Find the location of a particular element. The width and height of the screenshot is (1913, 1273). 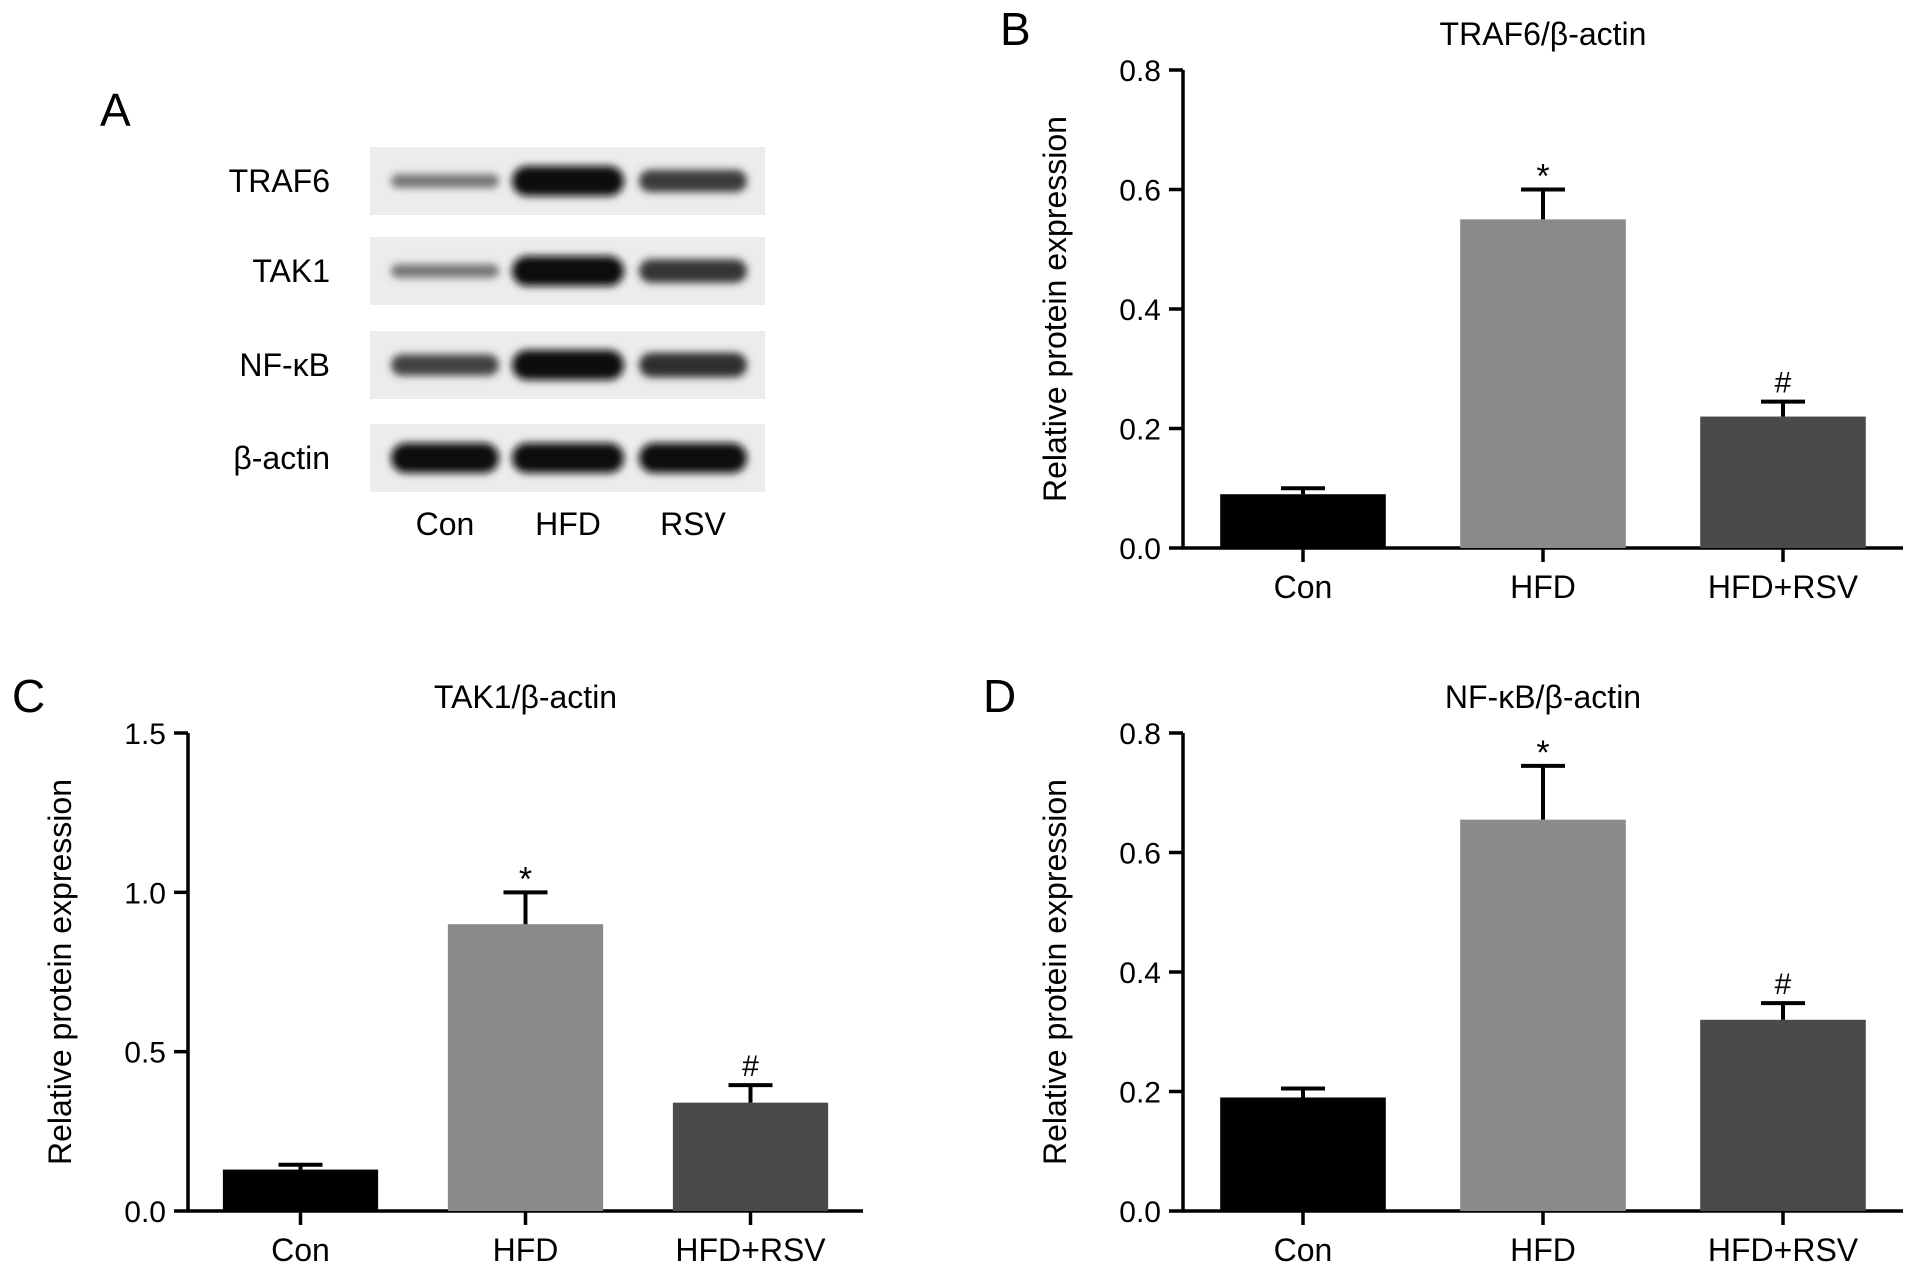

blot-row-label: NF-κB is located at coordinates (284, 365).